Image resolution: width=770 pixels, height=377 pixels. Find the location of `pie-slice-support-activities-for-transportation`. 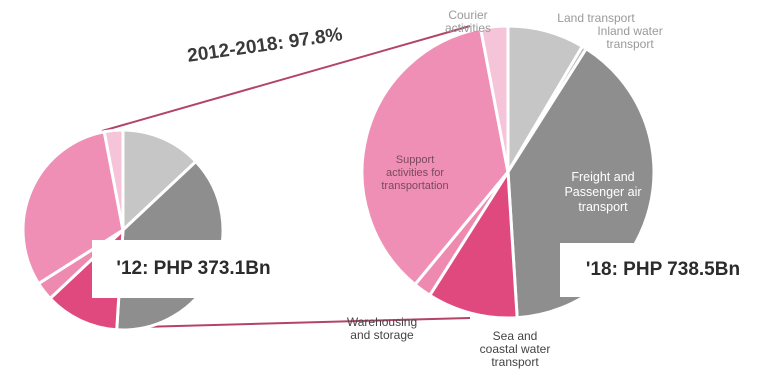

pie-slice-support-activities-for-transportation is located at coordinates (435, 156).